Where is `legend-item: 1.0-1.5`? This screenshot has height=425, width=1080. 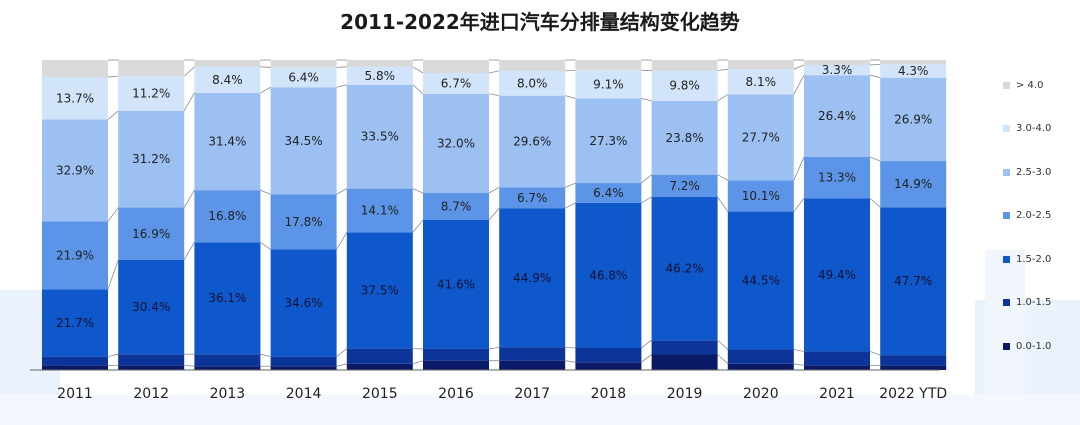 legend-item: 1.0-1.5 is located at coordinates (1040, 303).